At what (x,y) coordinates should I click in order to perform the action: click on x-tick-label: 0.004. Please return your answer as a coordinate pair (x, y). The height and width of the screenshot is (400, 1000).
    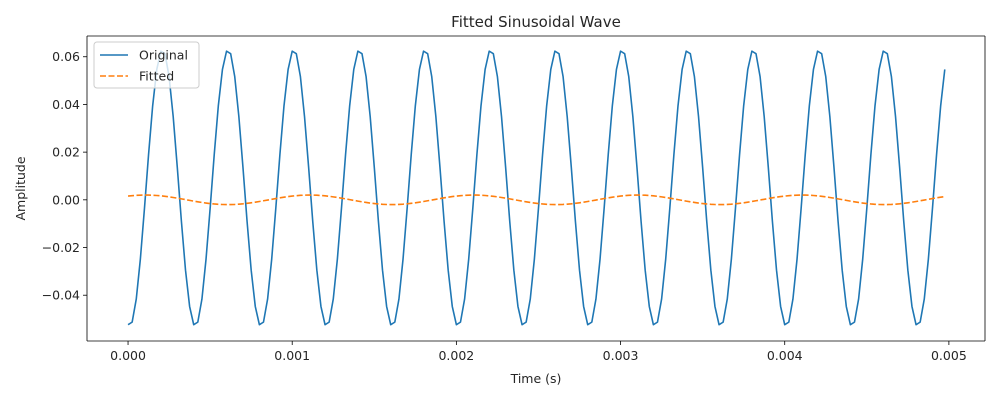
    Looking at the image, I should click on (785, 355).